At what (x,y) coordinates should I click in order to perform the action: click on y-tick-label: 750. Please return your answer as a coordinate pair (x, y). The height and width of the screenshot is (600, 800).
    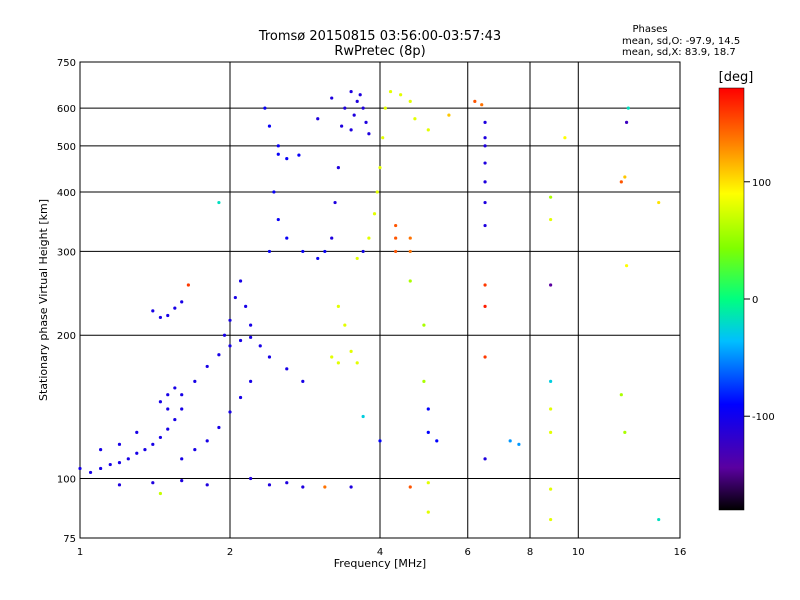
    Looking at the image, I should click on (66, 63).